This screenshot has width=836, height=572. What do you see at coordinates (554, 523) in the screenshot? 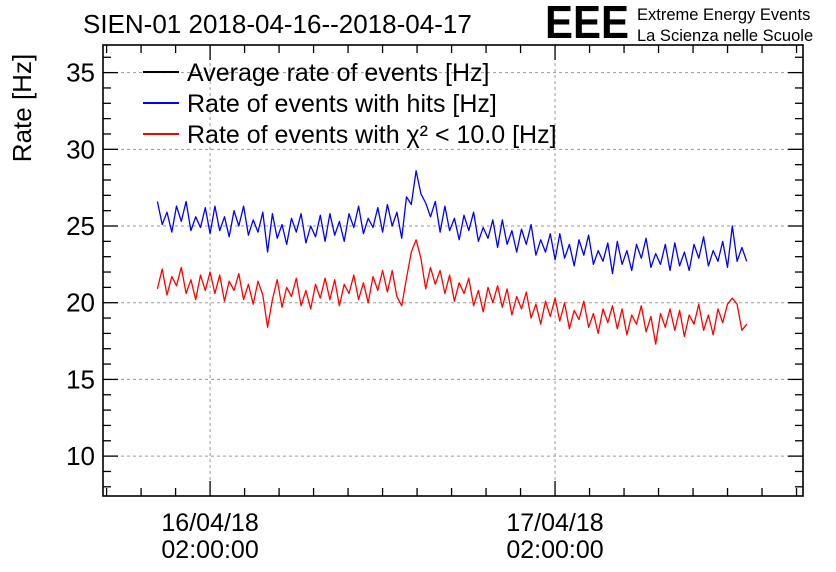
I see `x-tick-label-date: 17/04/18` at bounding box center [554, 523].